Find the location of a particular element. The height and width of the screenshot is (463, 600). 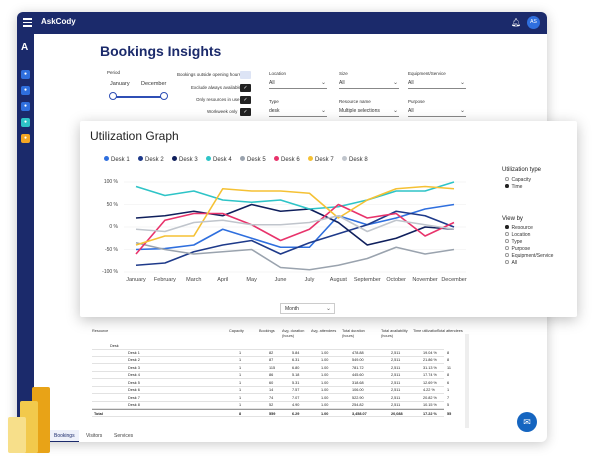

util-type-option: Capacity is located at coordinates (518, 180).